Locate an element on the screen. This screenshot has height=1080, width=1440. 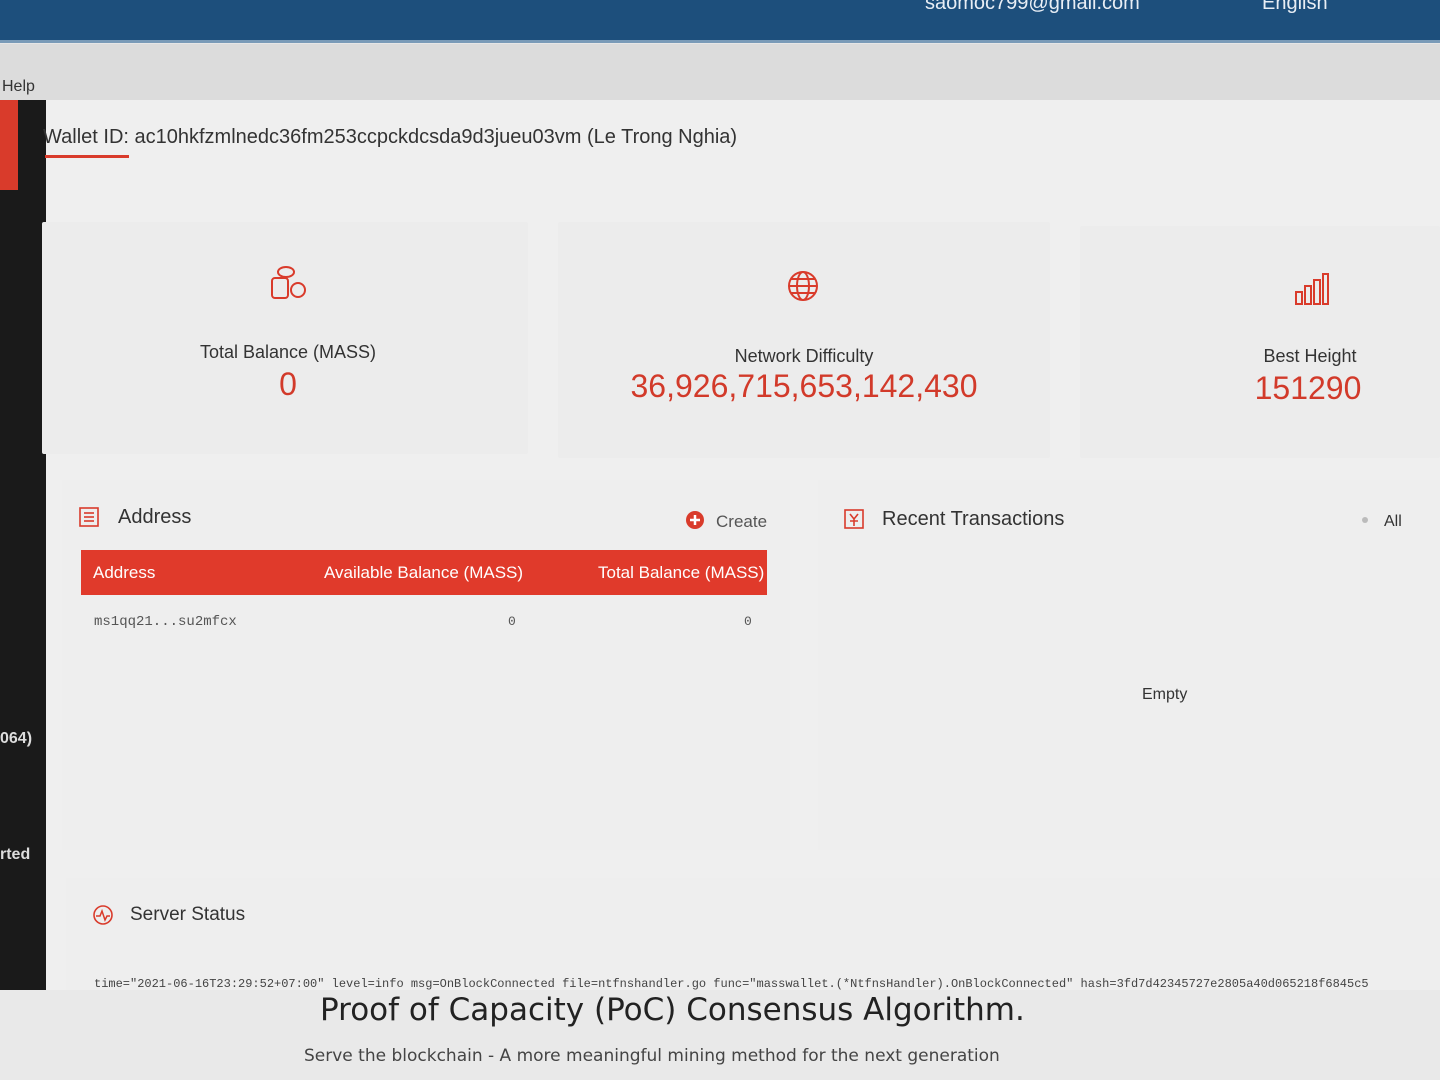
menu-bar: Help is located at coordinates (720, 72).